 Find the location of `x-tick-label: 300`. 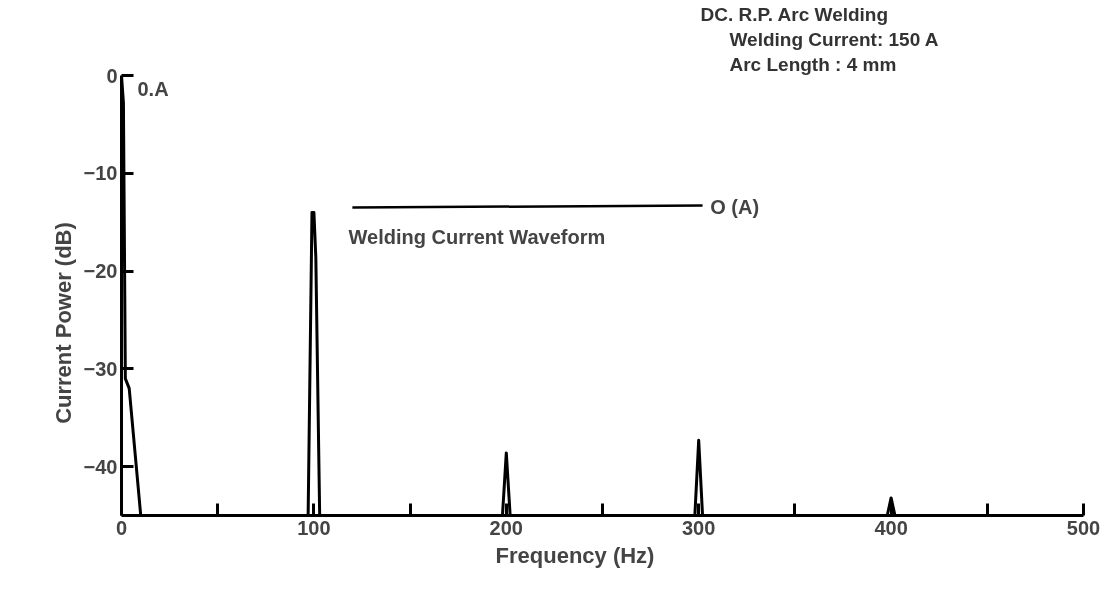

x-tick-label: 300 is located at coordinates (699, 527).